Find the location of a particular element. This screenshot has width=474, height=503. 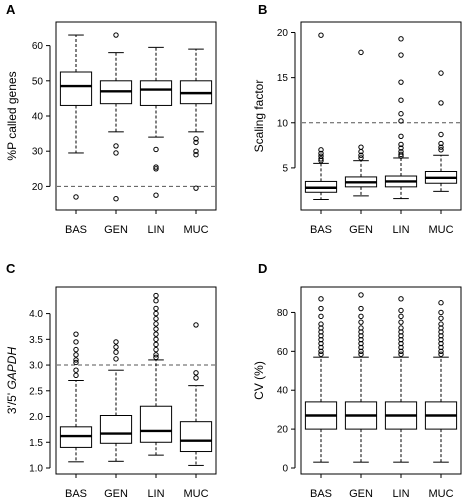

y-axis-label: CV (%) is located at coordinates (259, 380).